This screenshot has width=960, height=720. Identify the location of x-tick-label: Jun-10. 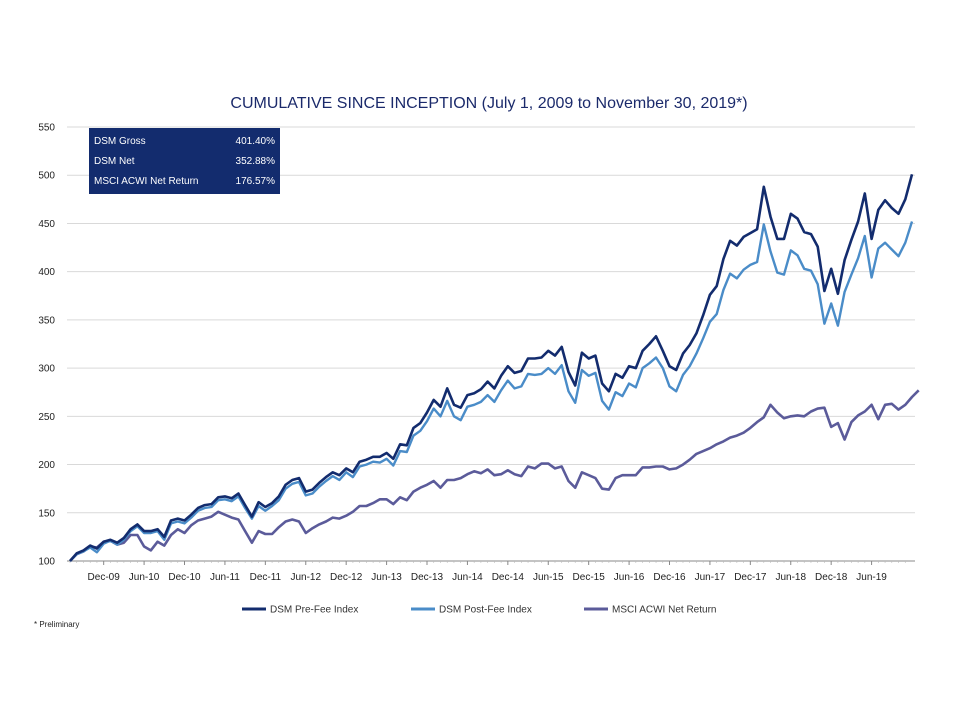
(144, 577).